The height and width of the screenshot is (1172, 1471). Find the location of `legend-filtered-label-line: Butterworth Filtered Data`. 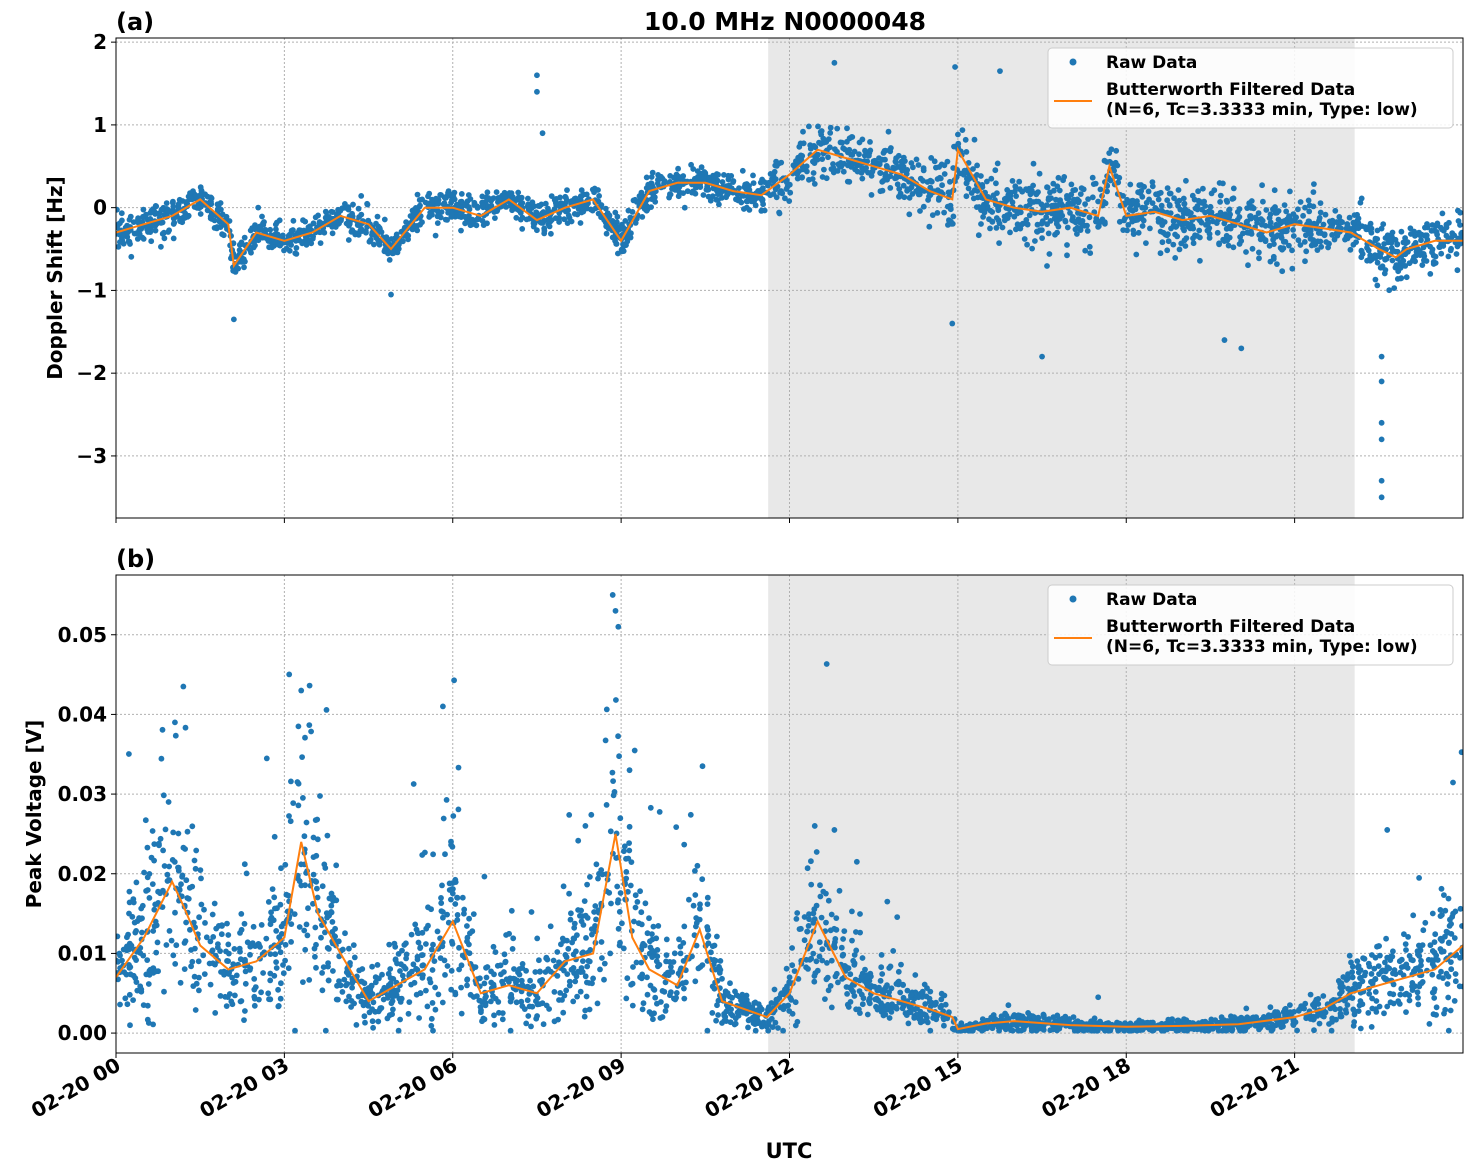

legend-filtered-label-line: Butterworth Filtered Data is located at coordinates (1230, 90).